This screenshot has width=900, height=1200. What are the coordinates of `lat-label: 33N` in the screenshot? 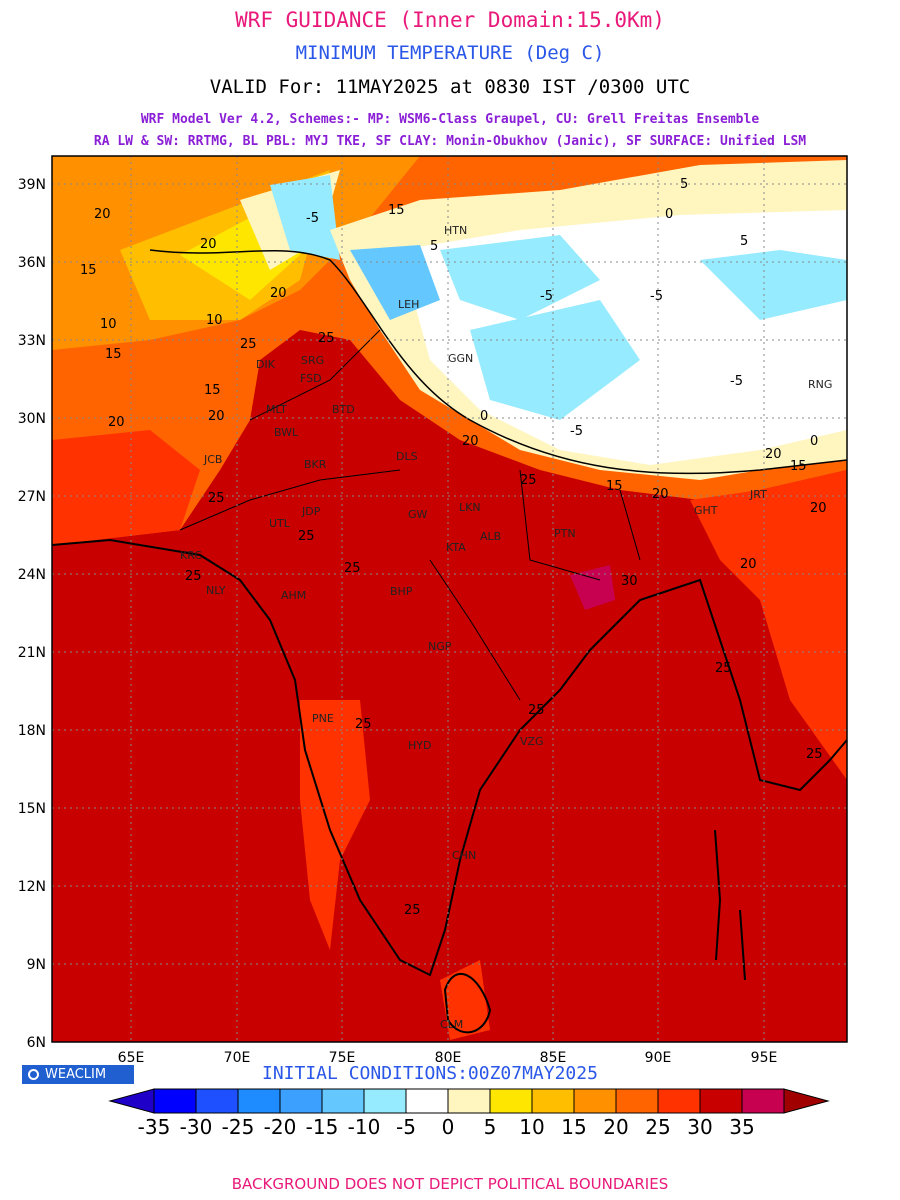 It's located at (32, 341).